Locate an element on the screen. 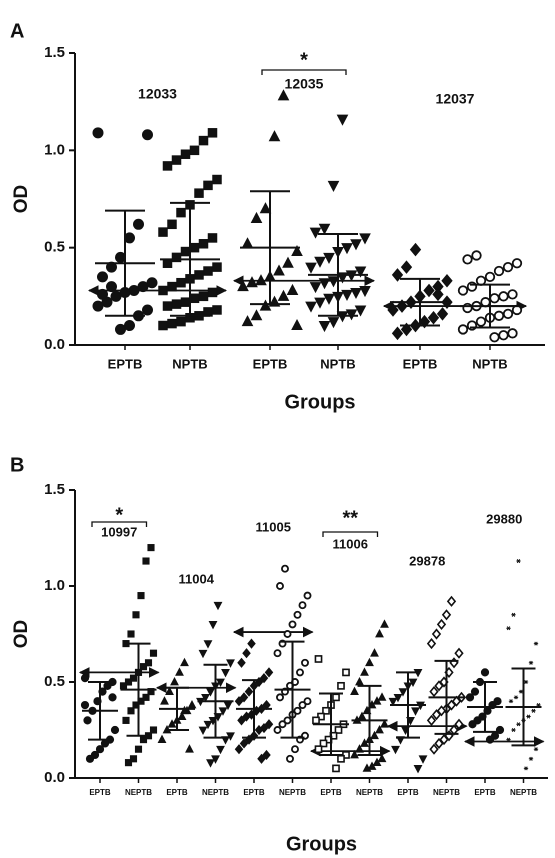 This screenshot has height=858, width=555. y-tick-label: 0.5 is located at coordinates (54, 681).